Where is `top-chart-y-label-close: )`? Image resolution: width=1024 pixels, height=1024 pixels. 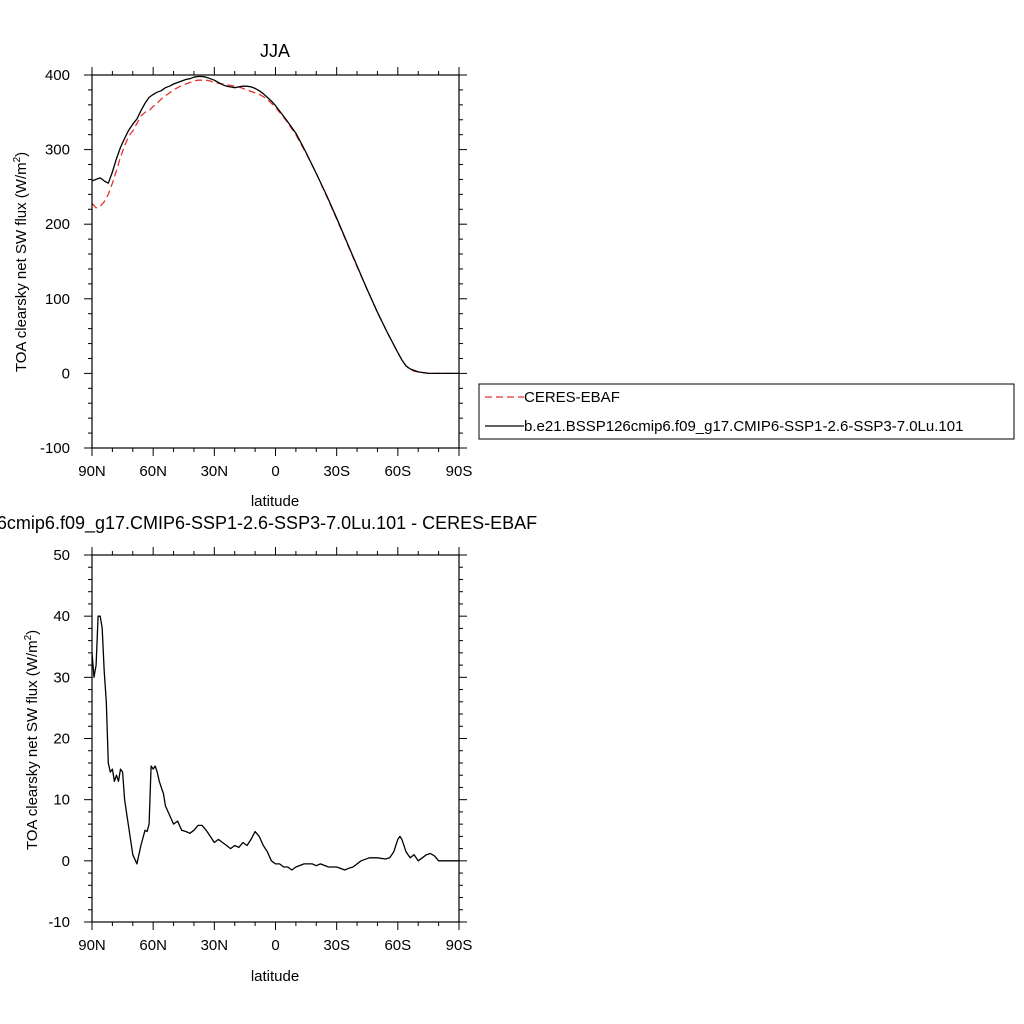
top-chart-y-label-close: ) is located at coordinates (21, 154).